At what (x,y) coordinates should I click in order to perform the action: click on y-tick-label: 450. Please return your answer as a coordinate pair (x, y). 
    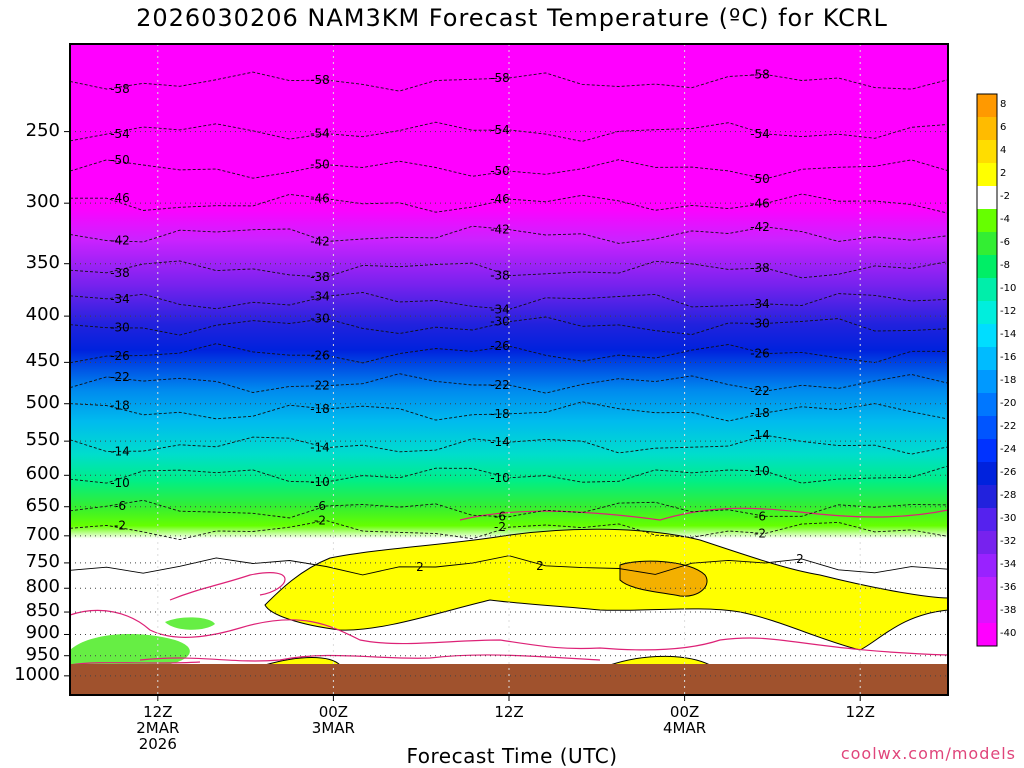
    Looking at the image, I should click on (42, 361).